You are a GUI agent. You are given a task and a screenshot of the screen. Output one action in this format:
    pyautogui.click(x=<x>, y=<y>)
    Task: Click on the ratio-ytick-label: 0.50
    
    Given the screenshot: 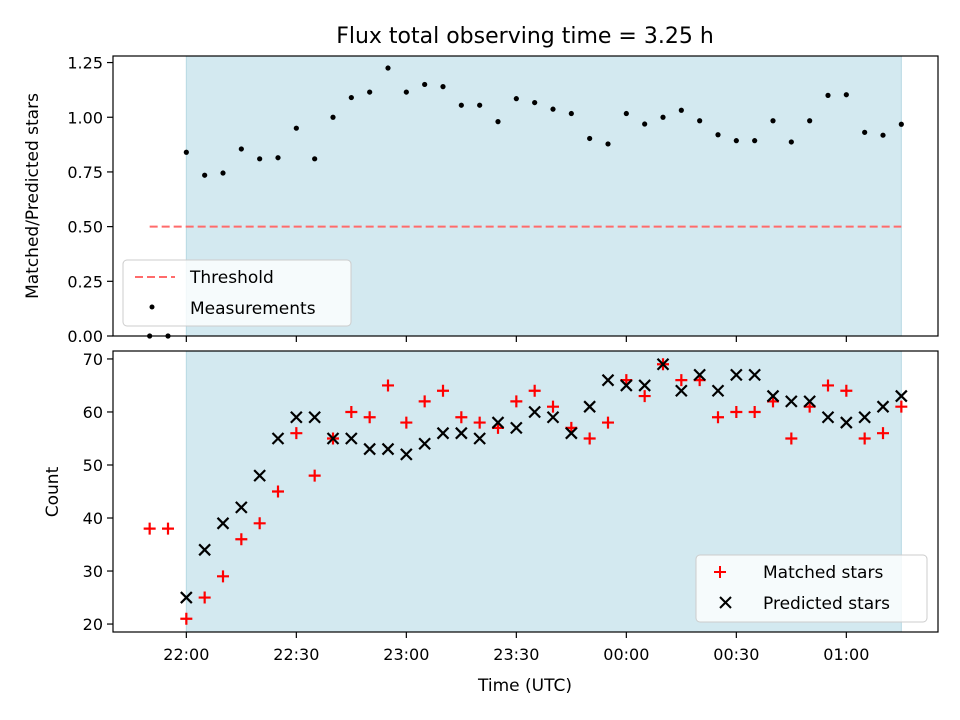 What is the action you would take?
    pyautogui.click(x=85, y=227)
    